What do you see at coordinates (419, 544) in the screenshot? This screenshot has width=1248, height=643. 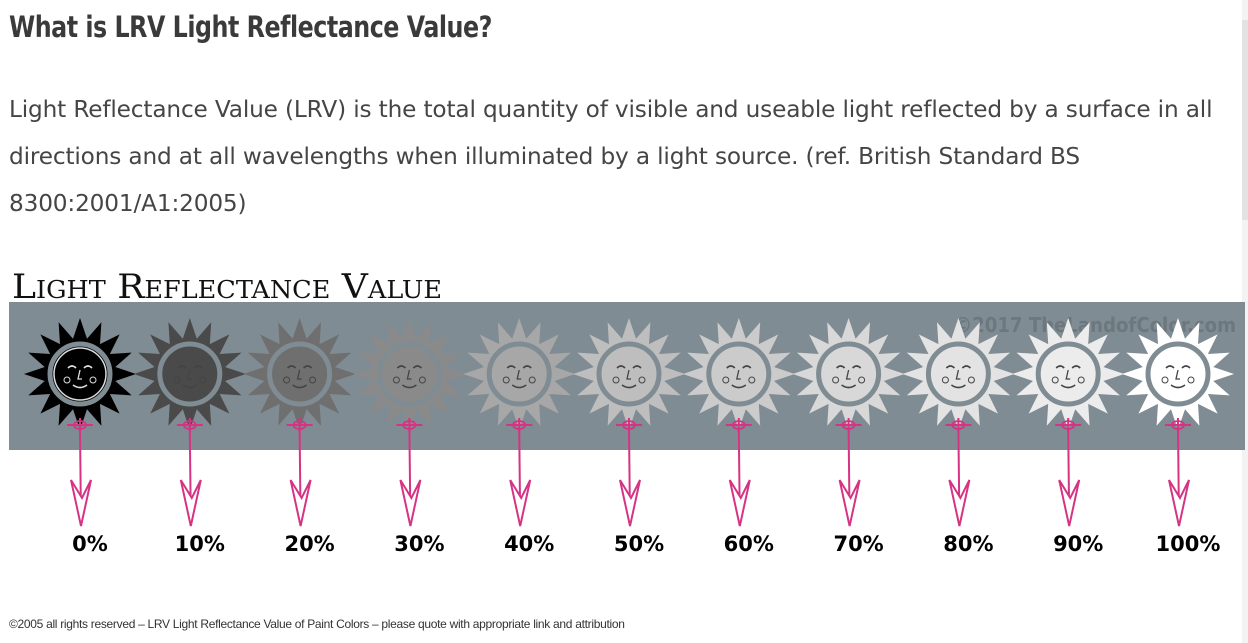 I see `lrv-percent-label: 30%` at bounding box center [419, 544].